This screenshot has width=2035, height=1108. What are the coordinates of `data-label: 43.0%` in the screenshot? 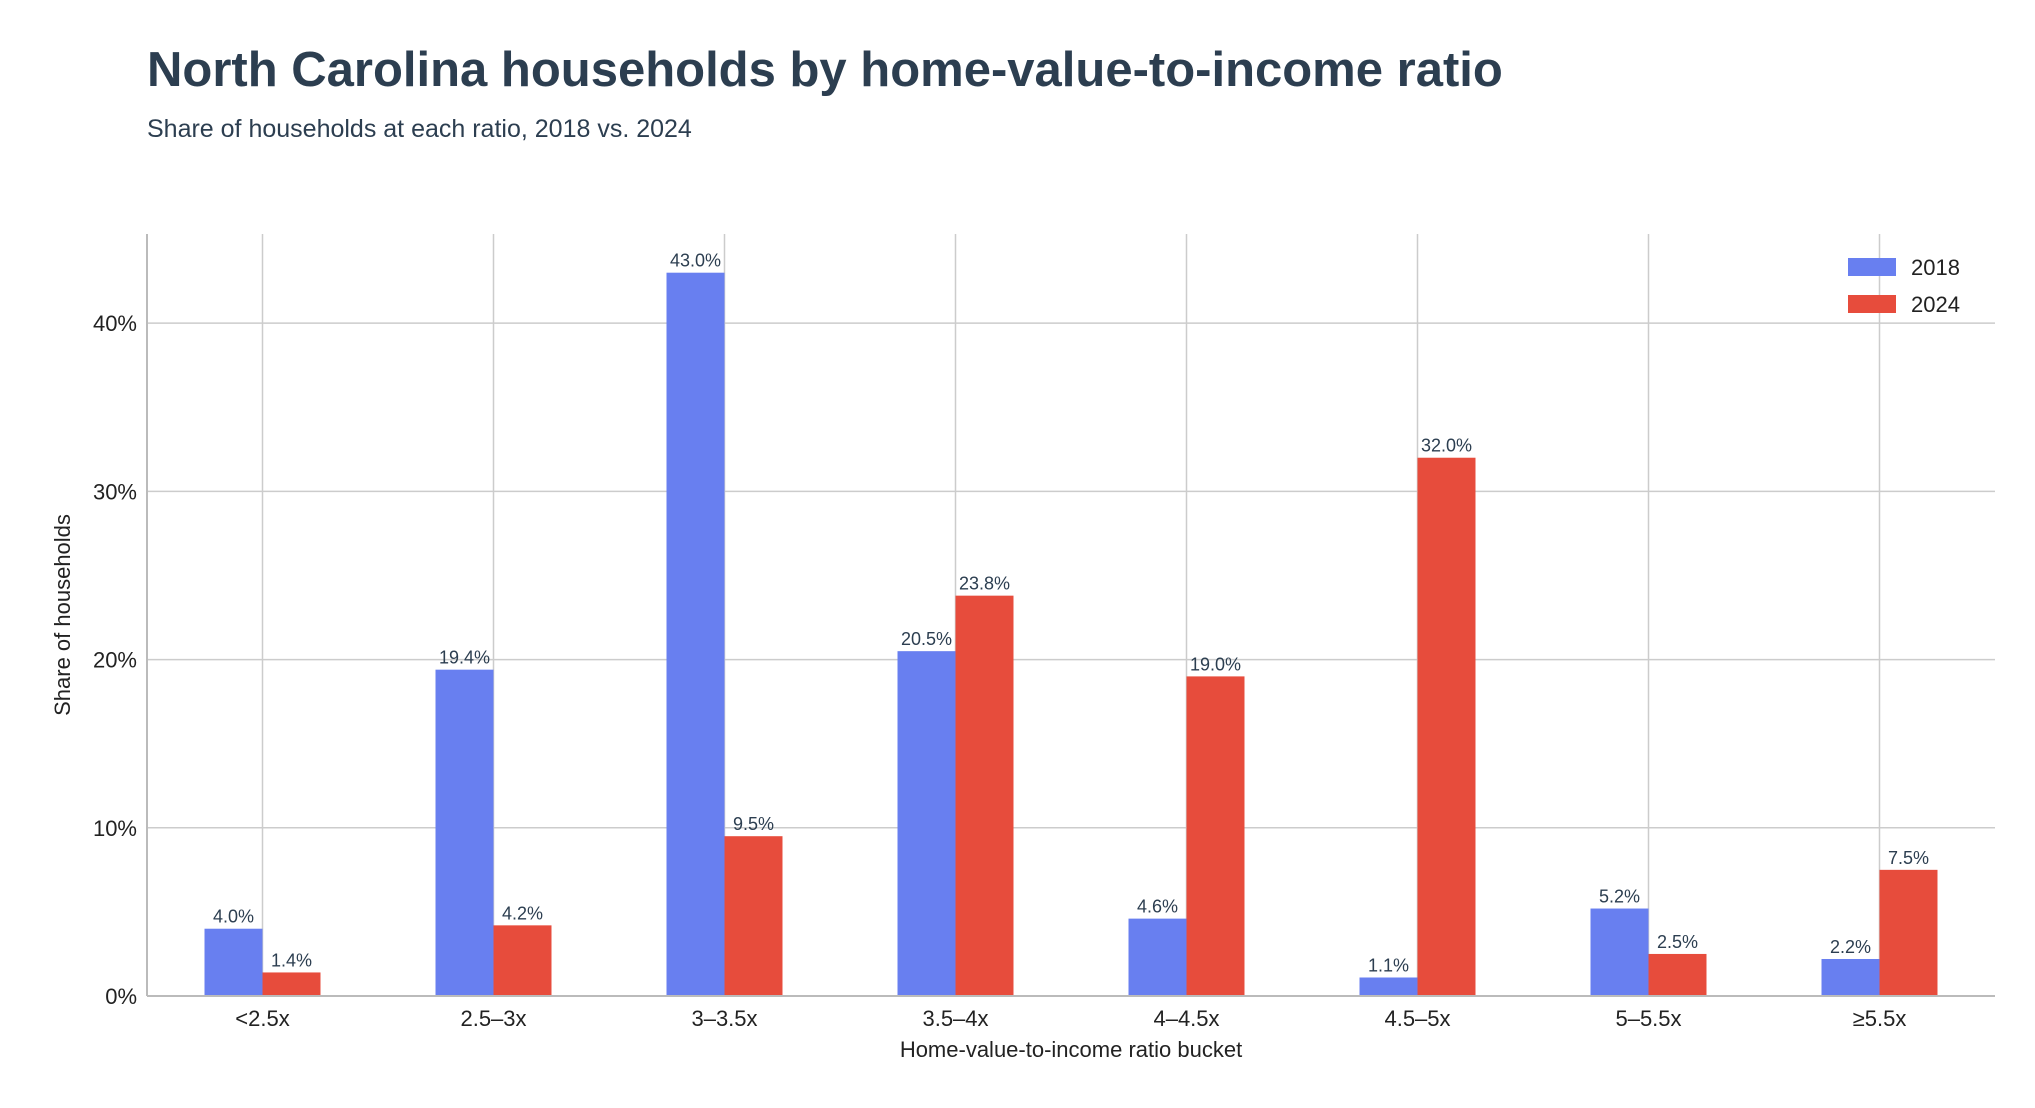 It's located at (695, 261).